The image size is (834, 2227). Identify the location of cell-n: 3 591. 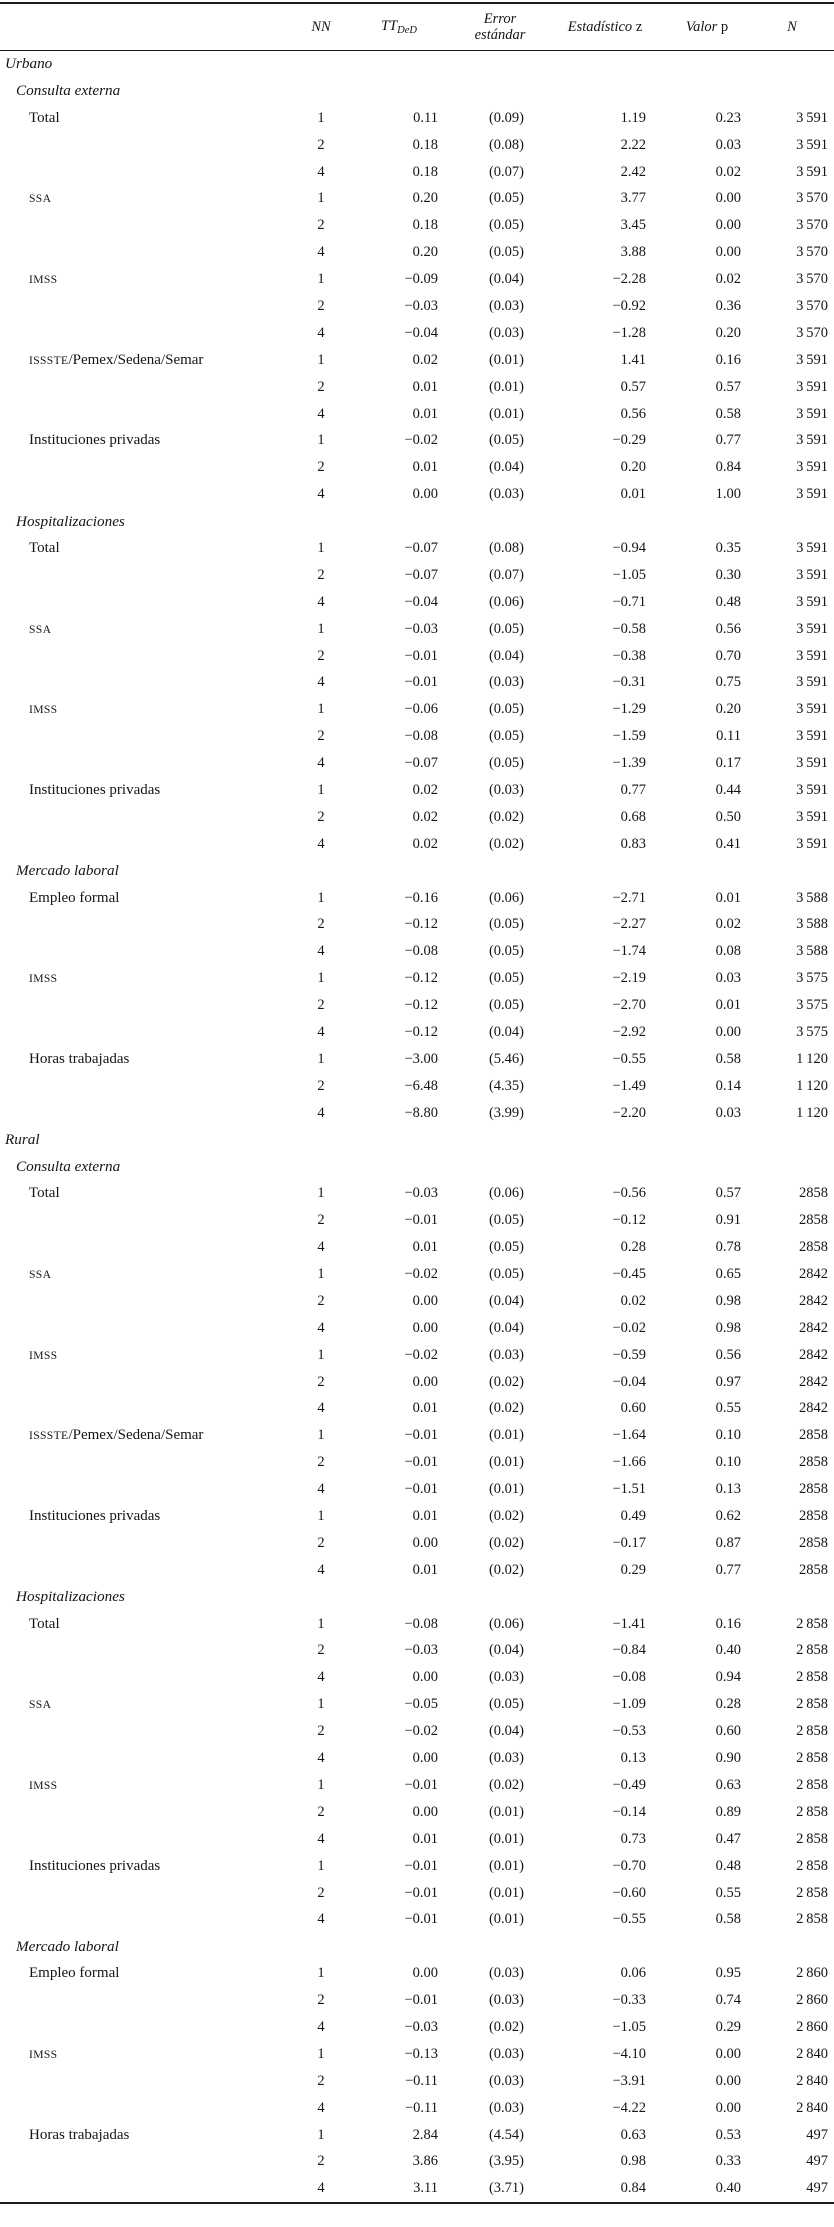
(812, 789).